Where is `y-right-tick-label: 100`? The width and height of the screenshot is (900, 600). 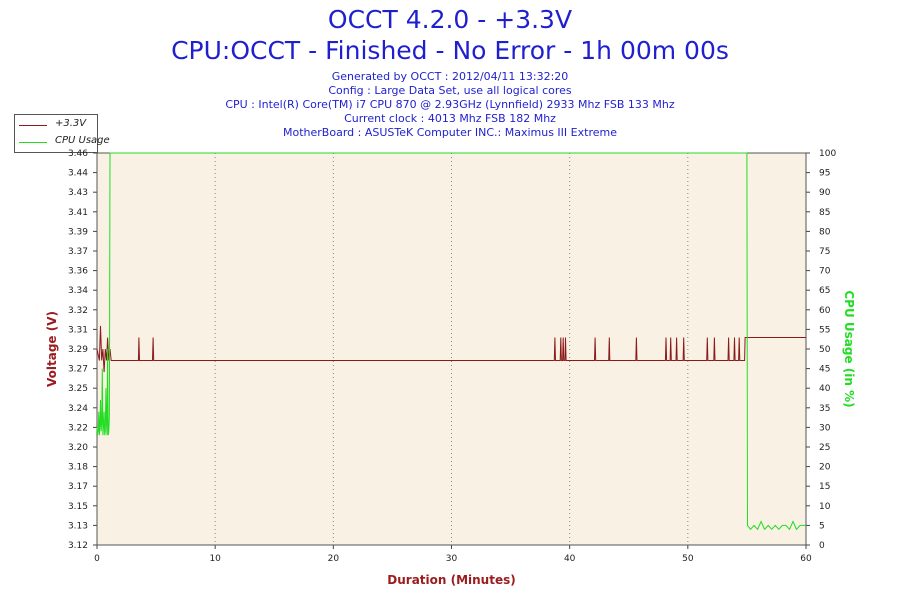 y-right-tick-label: 100 is located at coordinates (827, 154).